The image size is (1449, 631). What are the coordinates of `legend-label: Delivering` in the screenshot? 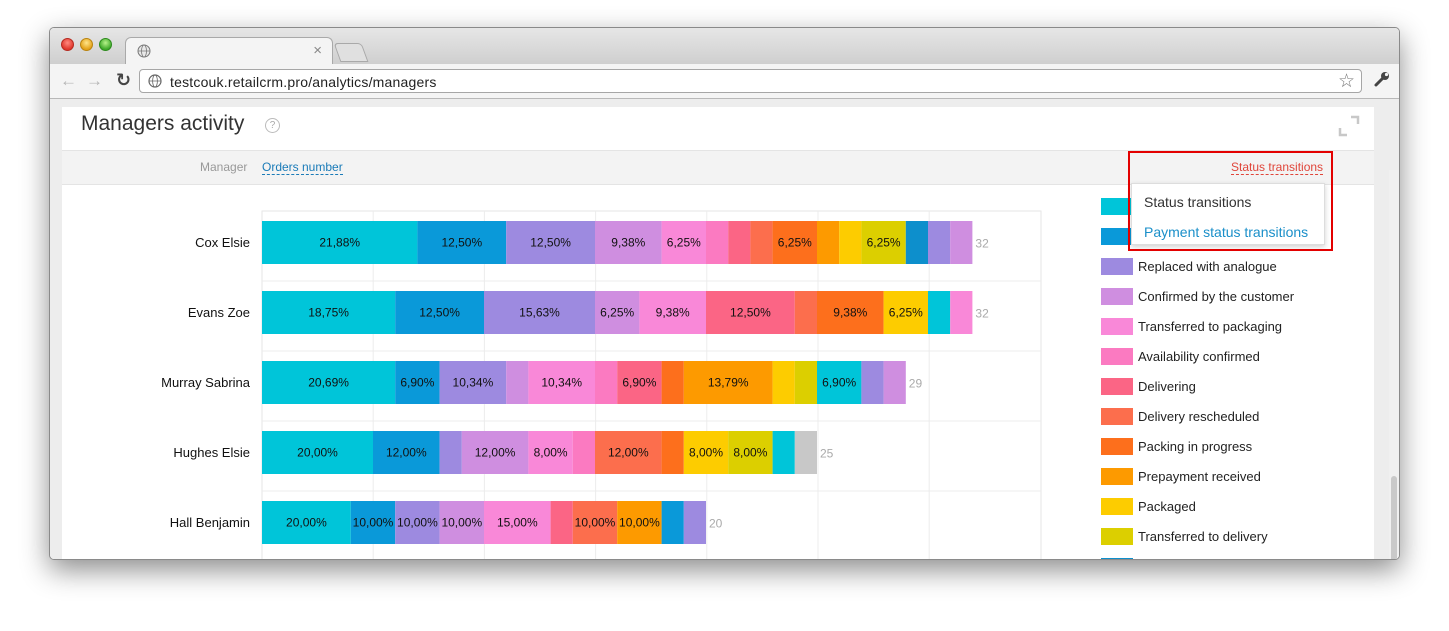 It's located at (1167, 386).